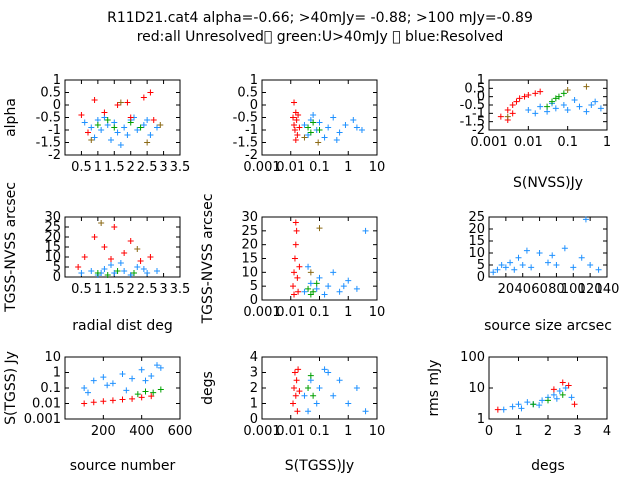 The width and height of the screenshot is (640, 480). What do you see at coordinates (254, 80) in the screenshot?
I see `y-tick-label: 1` at bounding box center [254, 80].